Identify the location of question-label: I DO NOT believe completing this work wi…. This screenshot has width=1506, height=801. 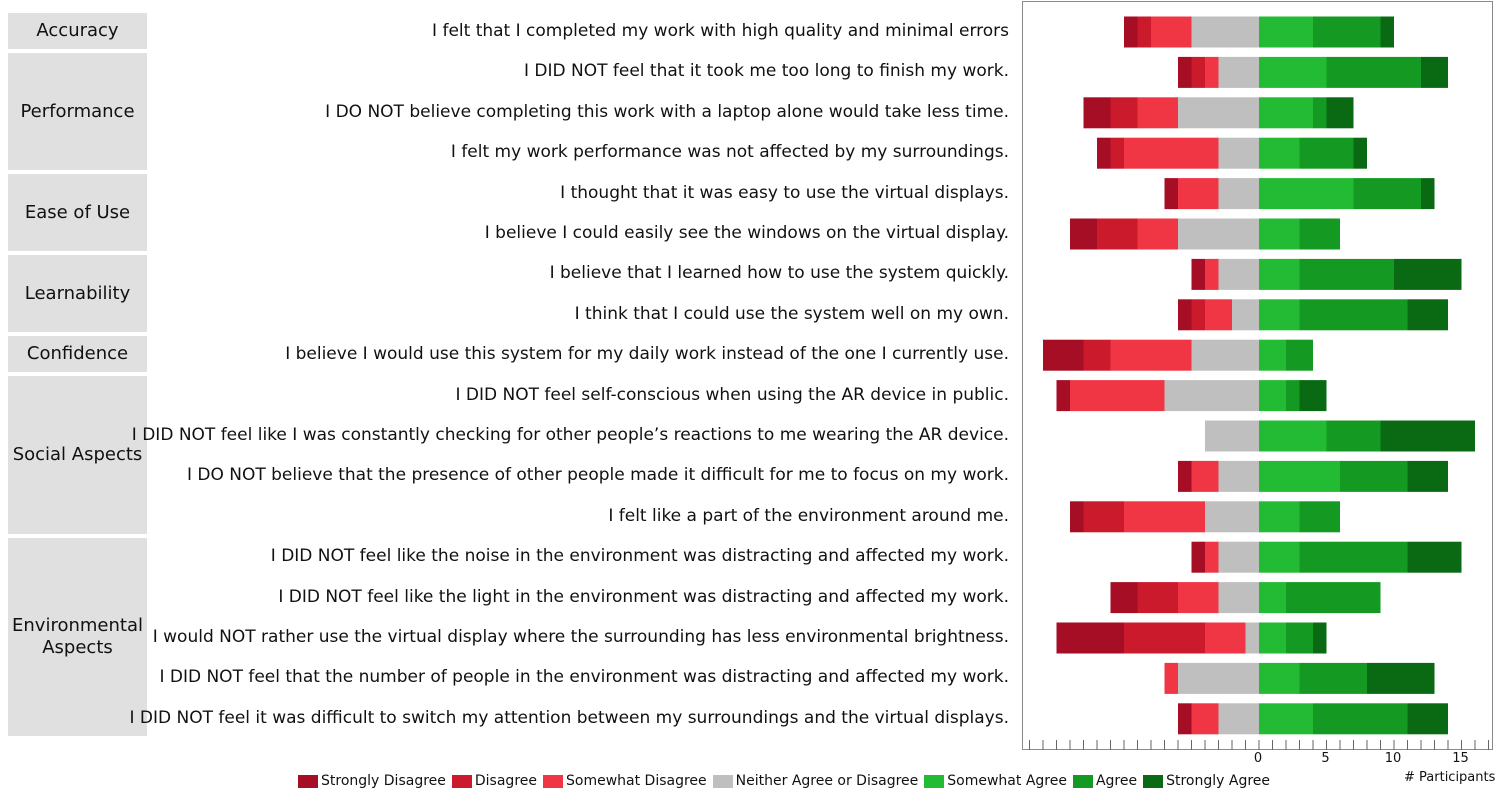
(667, 111).